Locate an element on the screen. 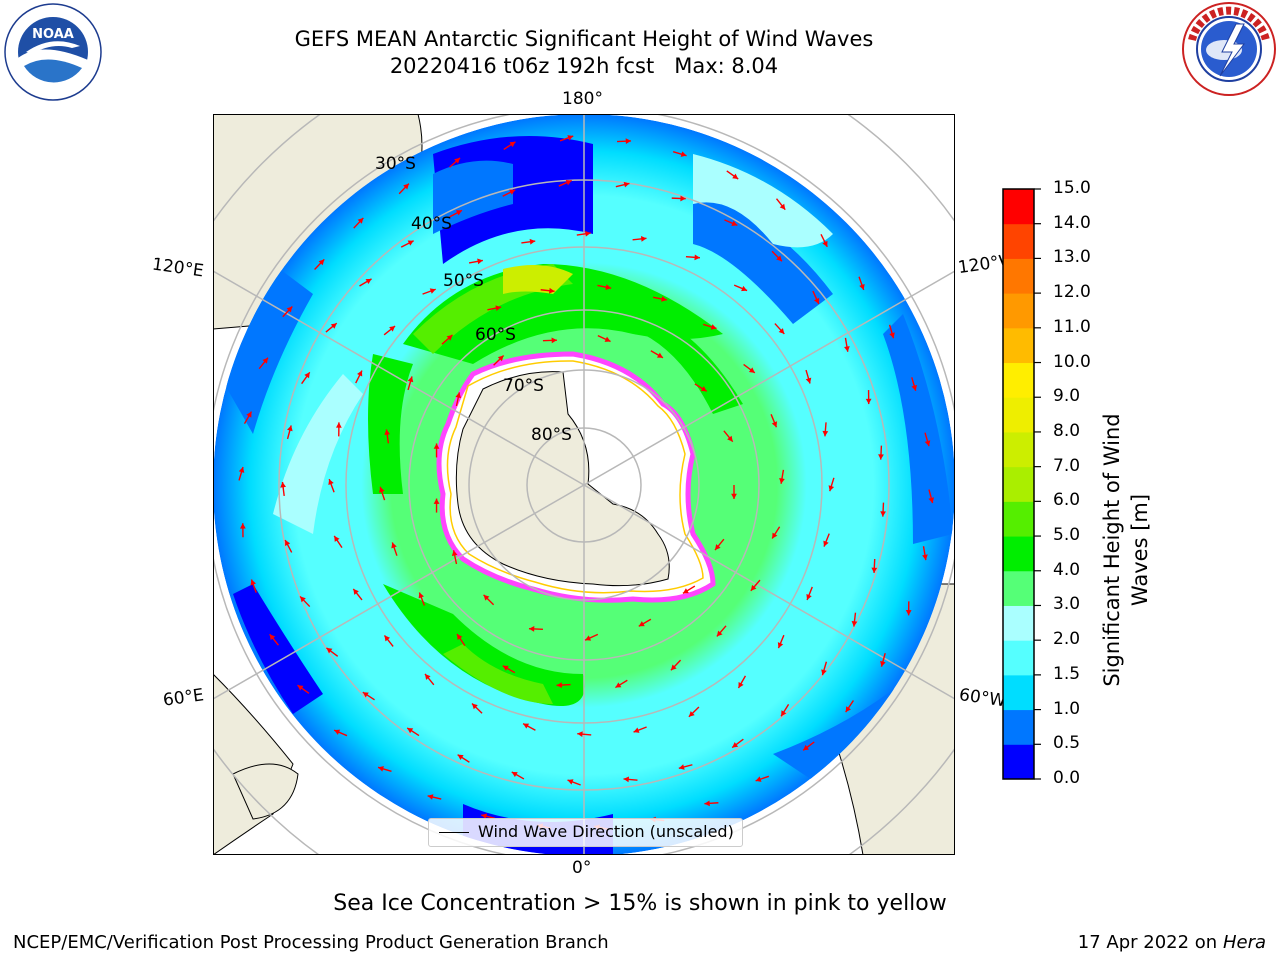  colorbar-tick-label: 14.0 is located at coordinates (1072, 222).